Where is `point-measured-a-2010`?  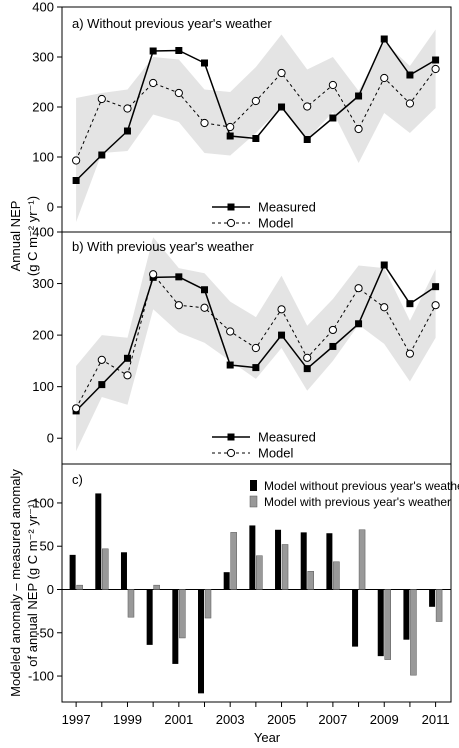 point-measured-a-2010 is located at coordinates (410, 75).